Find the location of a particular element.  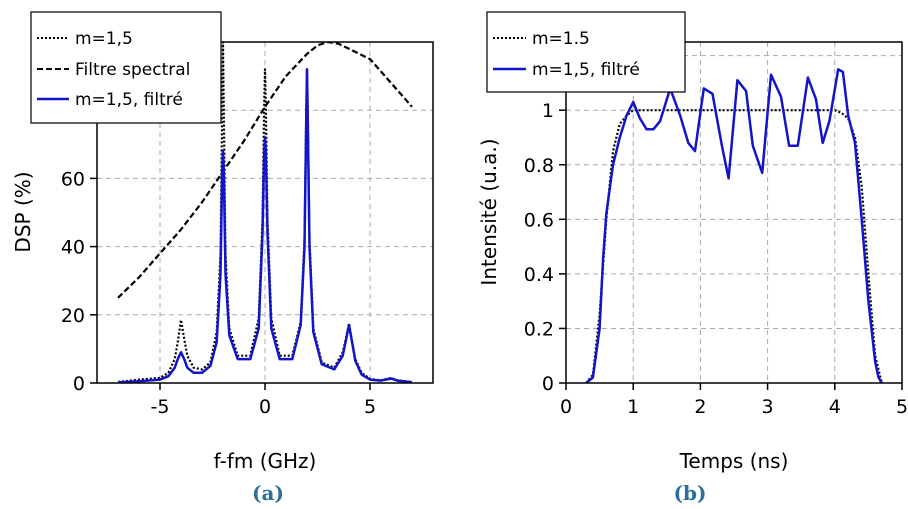

panel-a-xtick-label-1: 0 is located at coordinates (265, 407).